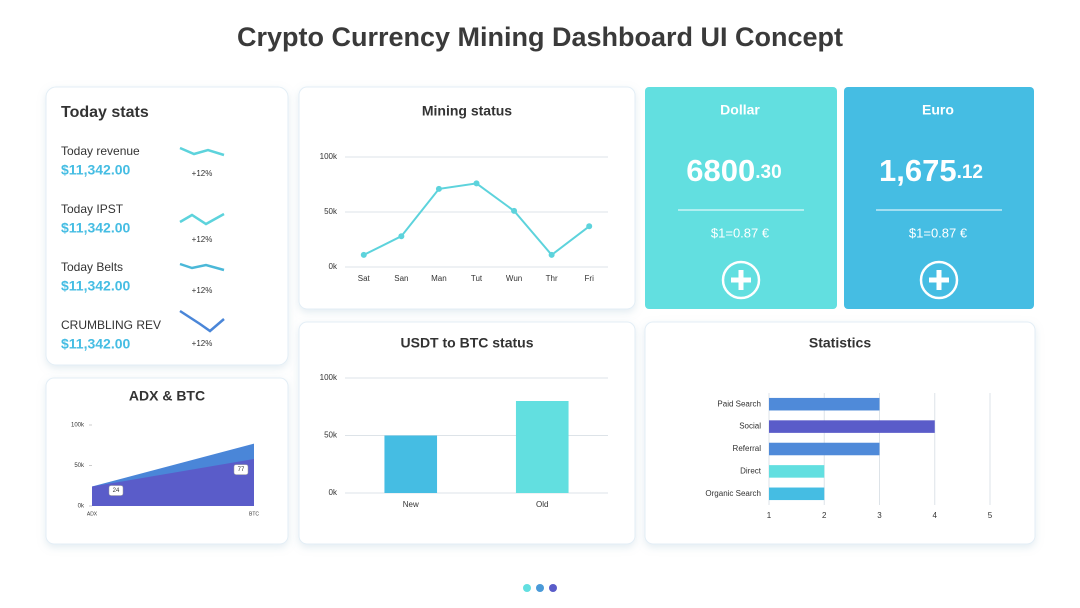  What do you see at coordinates (254, 514) in the screenshot?
I see `x-tick-label: BTC` at bounding box center [254, 514].